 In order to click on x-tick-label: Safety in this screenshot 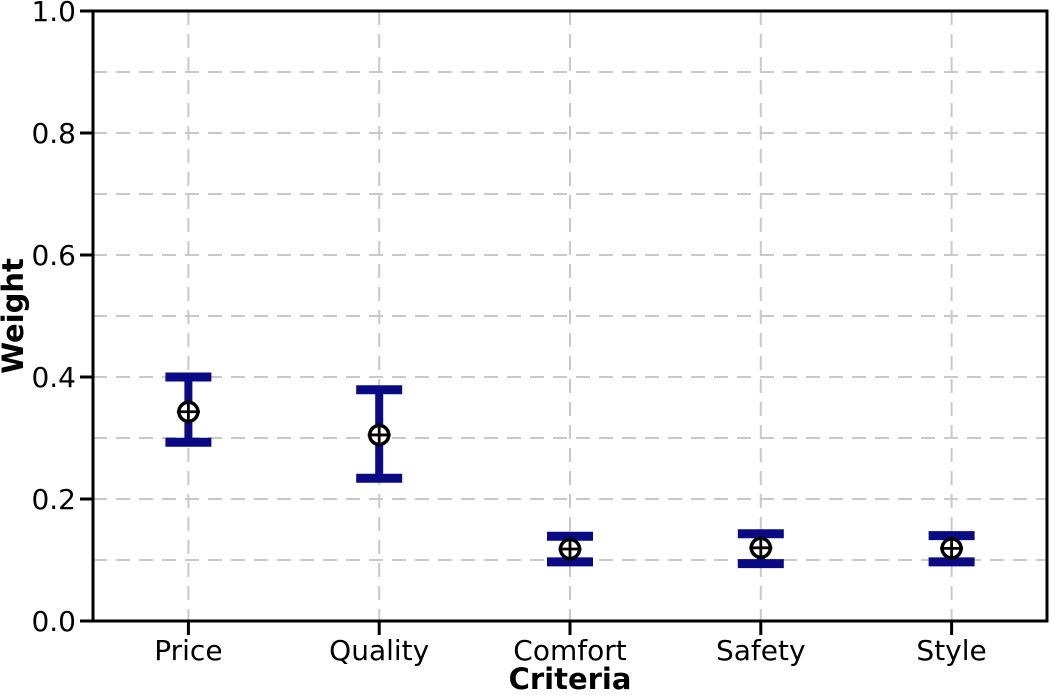, I will do `click(761, 650)`.